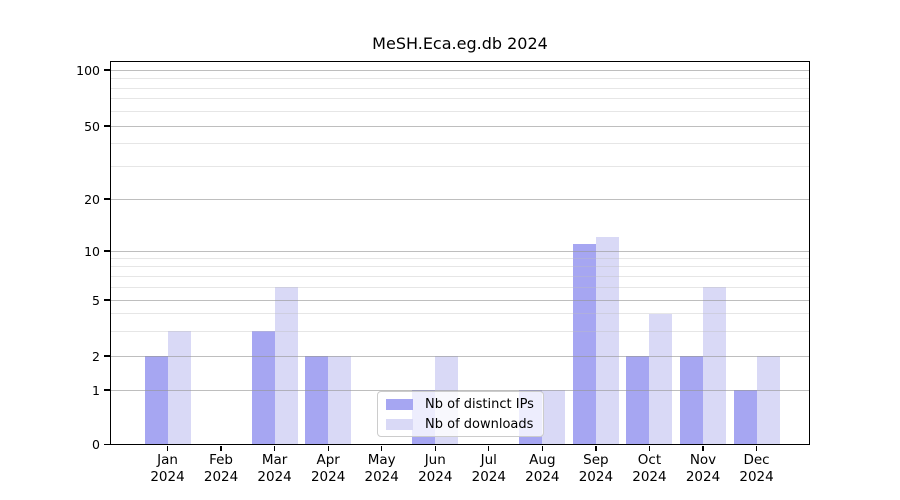 This screenshot has width=900, height=500. Describe the element at coordinates (756, 460) in the screenshot. I see `x-tick-label-month: Dec` at that location.